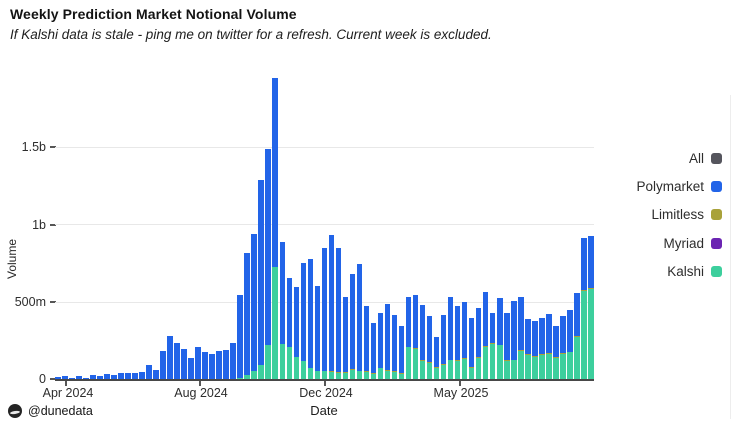 The width and height of the screenshot is (738, 427). I want to click on legend-item-kalshi: Kalshi, so click(679, 272).